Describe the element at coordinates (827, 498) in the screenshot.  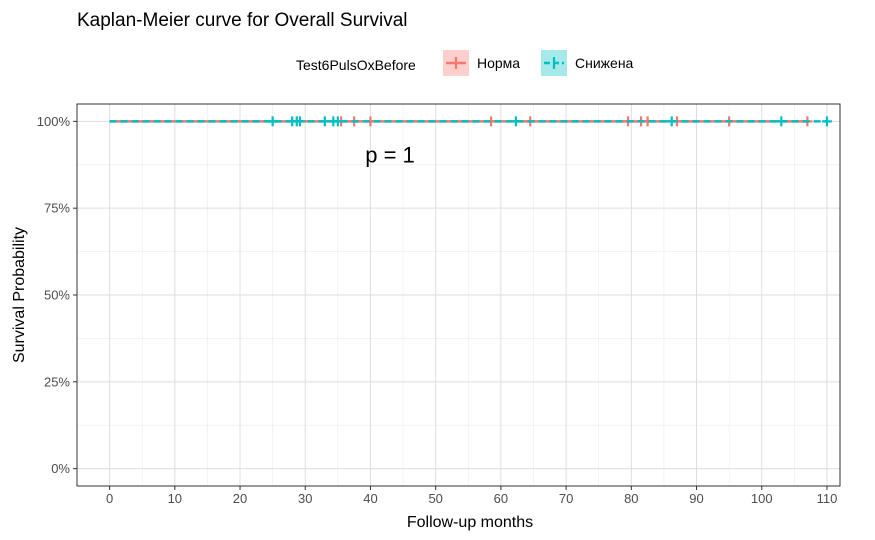
I see `x-tick-label: 110` at that location.